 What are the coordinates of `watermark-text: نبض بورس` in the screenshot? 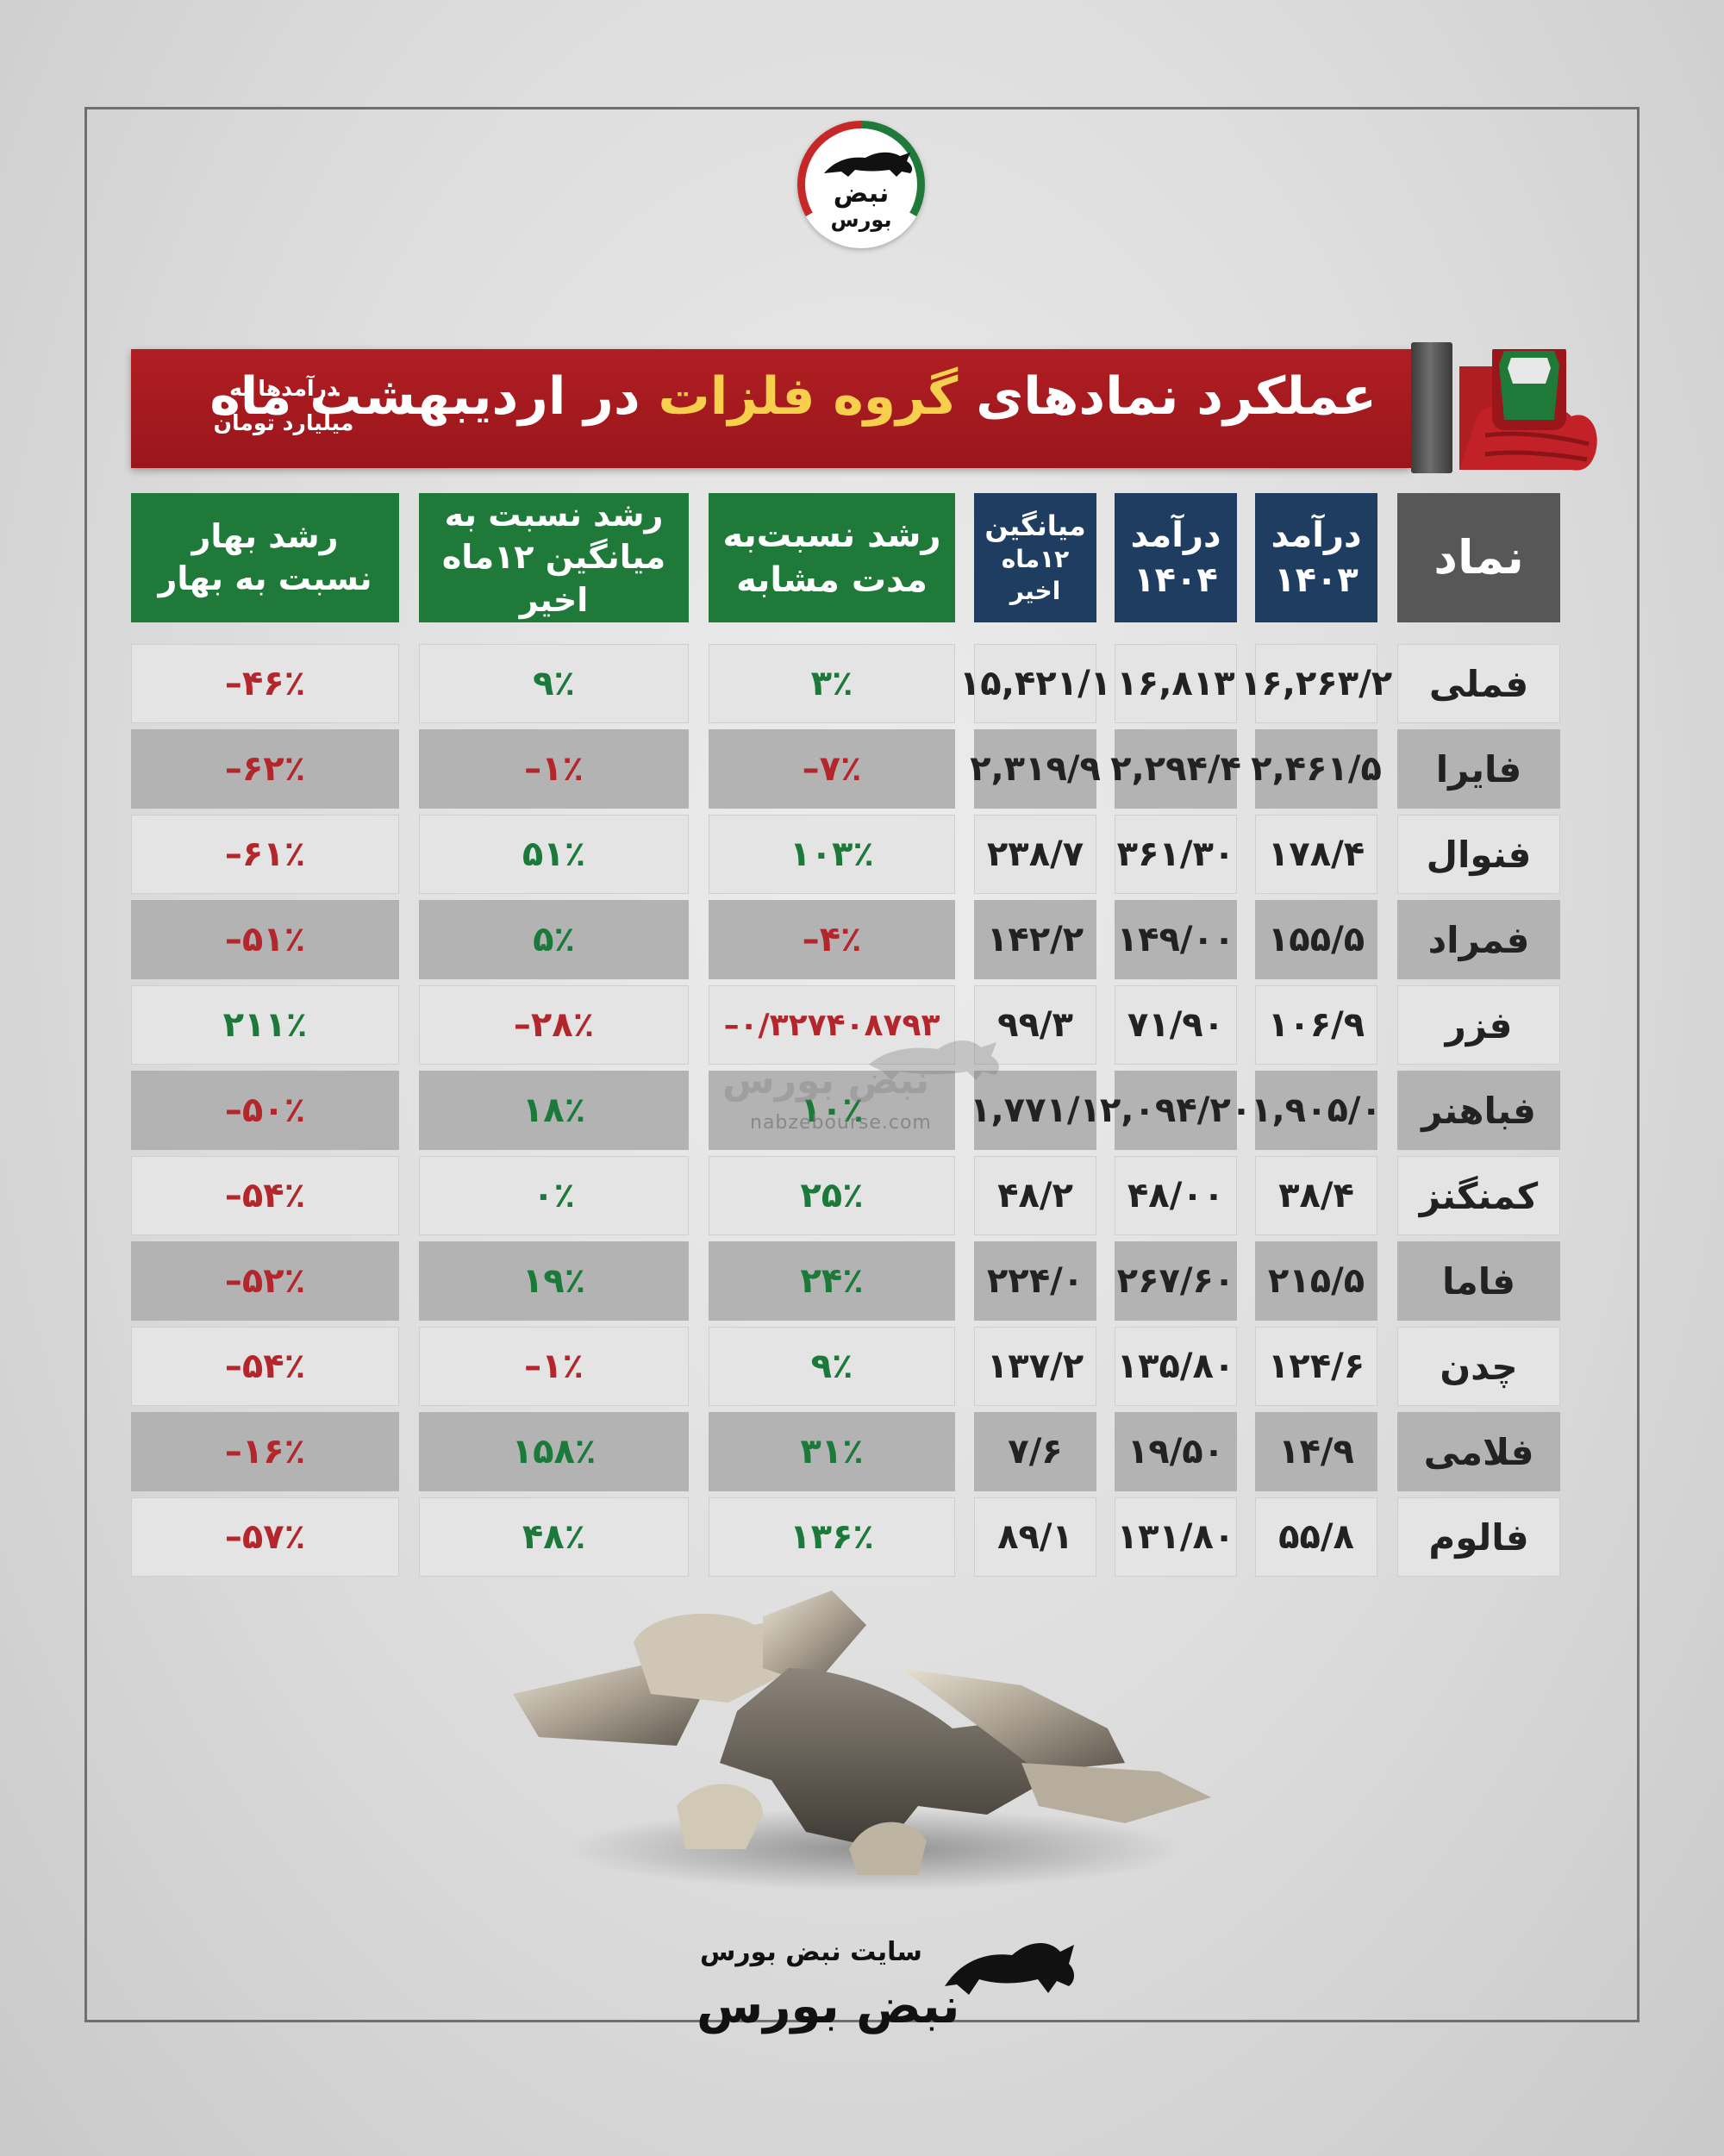 It's located at (825, 1081).